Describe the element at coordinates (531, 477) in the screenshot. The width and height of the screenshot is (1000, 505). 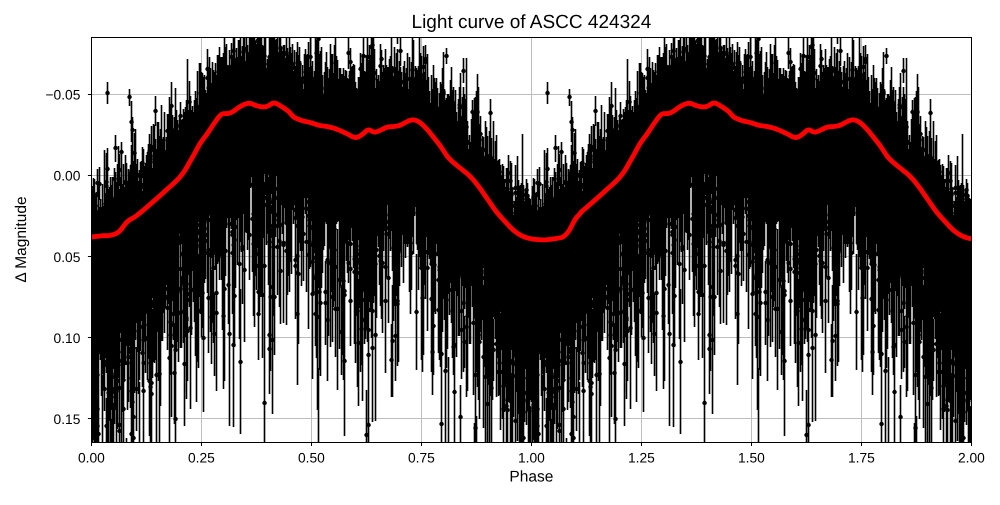
I see `svg-text: Phase` at that location.